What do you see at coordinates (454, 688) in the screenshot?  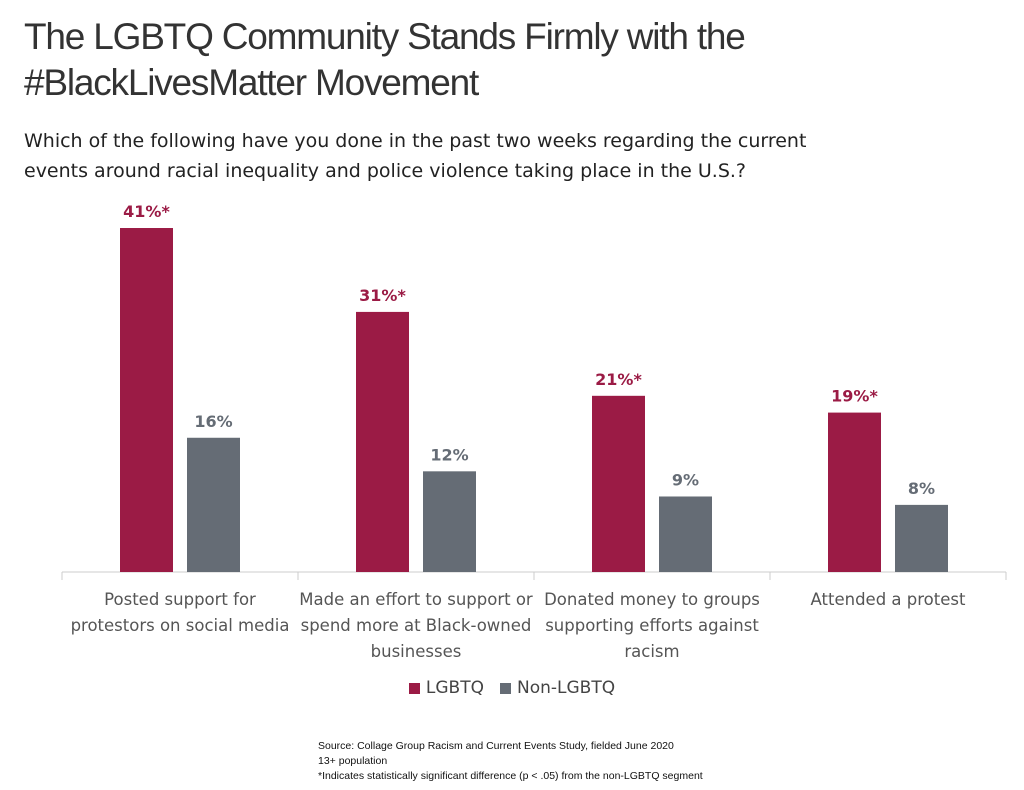 I see `legend-label: LGBTQ` at bounding box center [454, 688].